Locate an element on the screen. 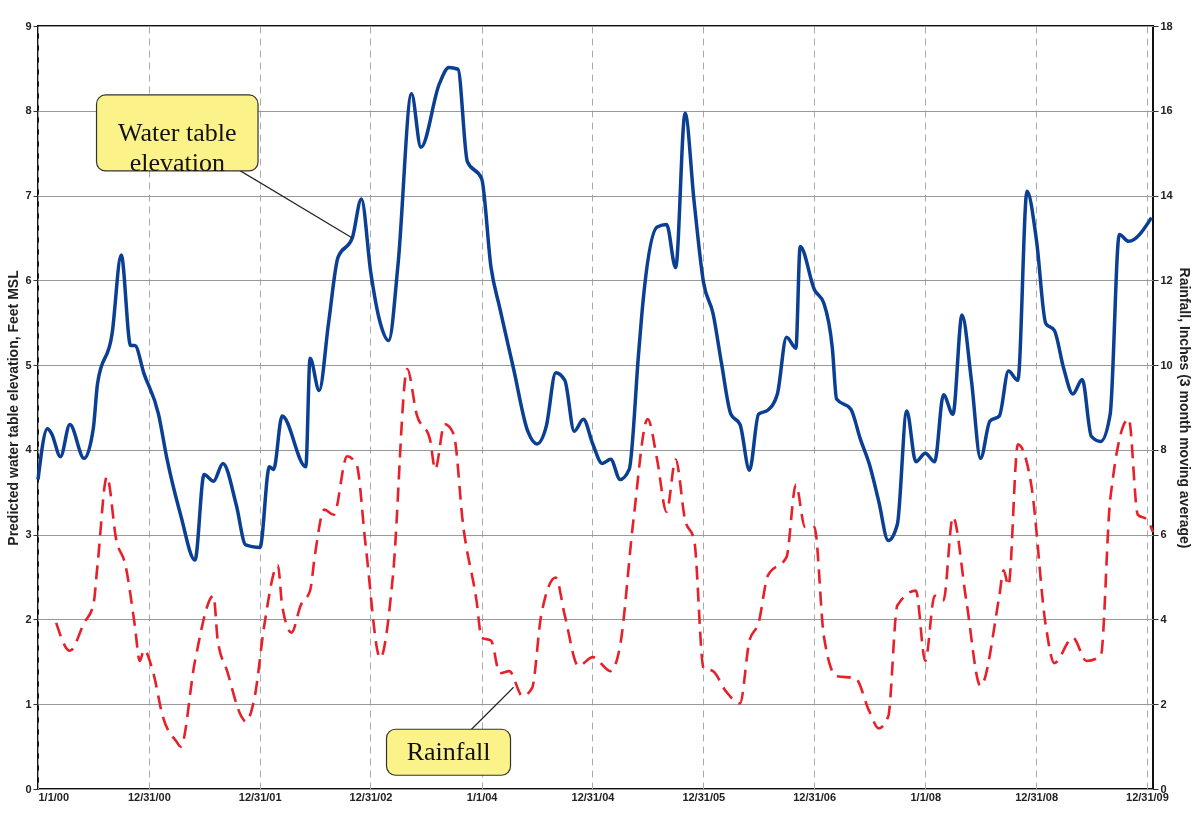 The image size is (1201, 814). y2-tick-label: 12 is located at coordinates (1166, 279).